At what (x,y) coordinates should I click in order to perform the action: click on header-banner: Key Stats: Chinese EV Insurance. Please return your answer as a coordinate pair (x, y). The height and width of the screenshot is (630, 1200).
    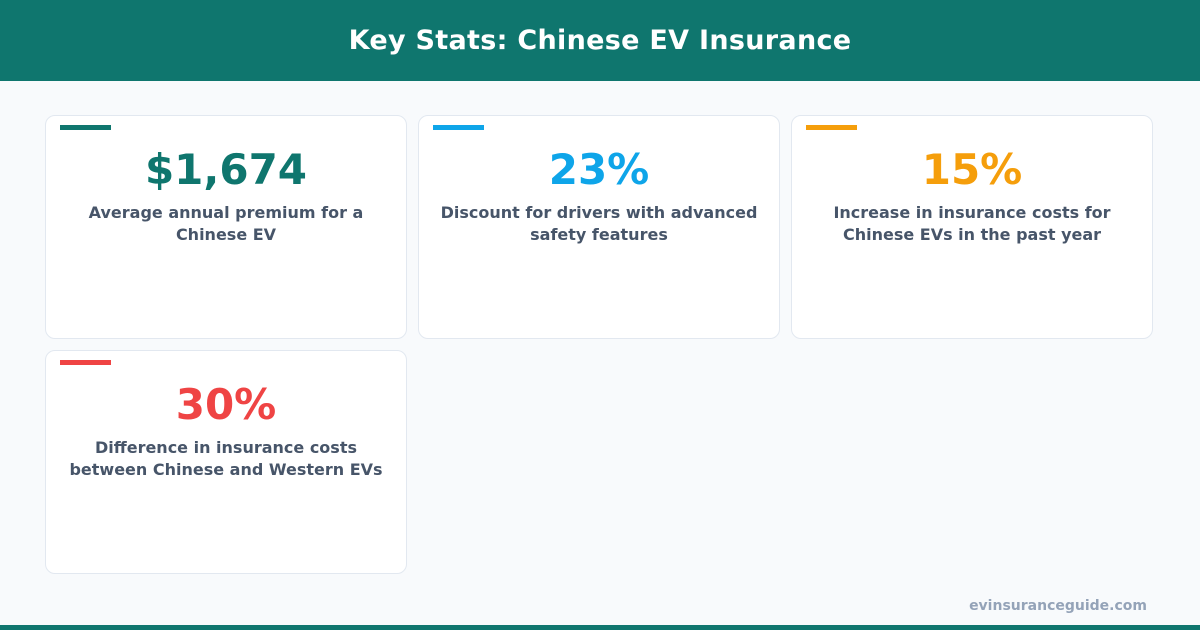
    Looking at the image, I should click on (600, 40).